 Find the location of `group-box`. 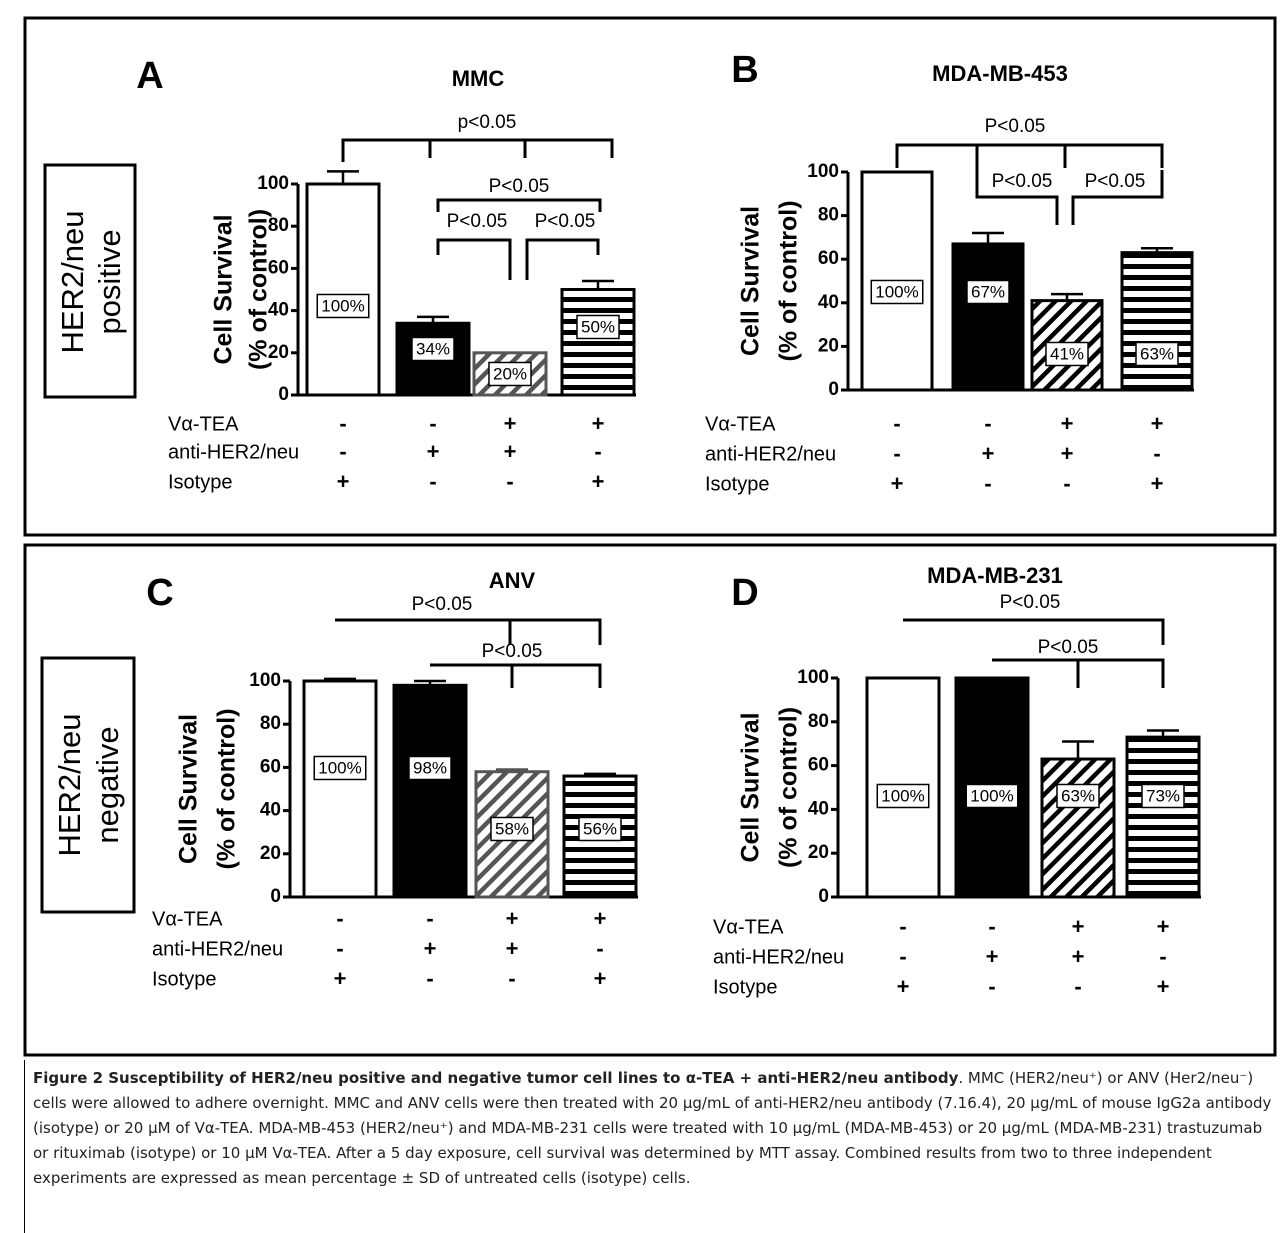

group-box is located at coordinates (90, 281).